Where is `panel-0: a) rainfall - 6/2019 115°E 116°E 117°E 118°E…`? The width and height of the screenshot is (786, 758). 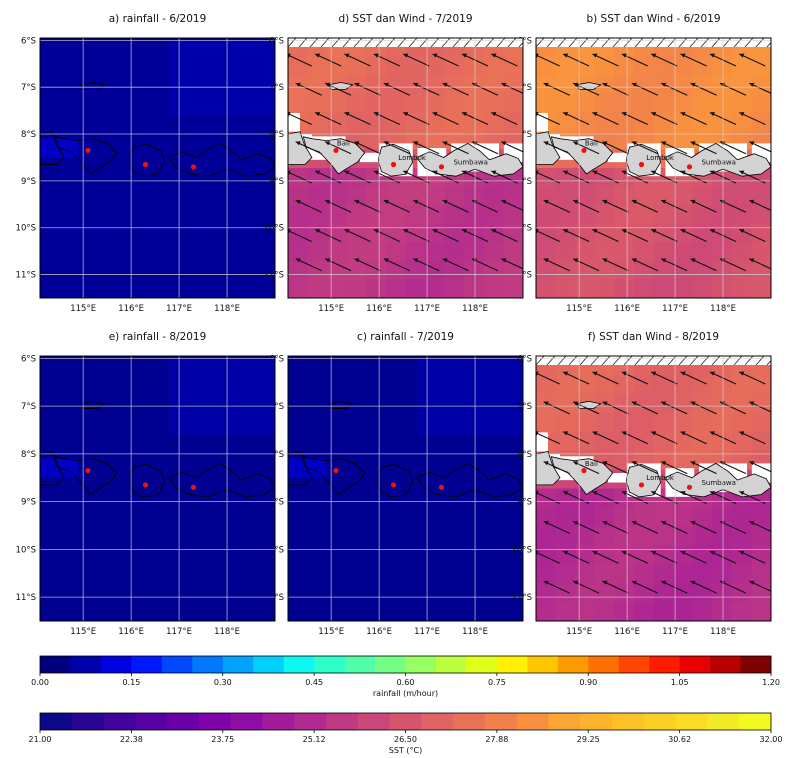
panel-0: a) rainfall - 6/2019 115°E 116°E 117°E 118°E… is located at coordinates (146, 163).